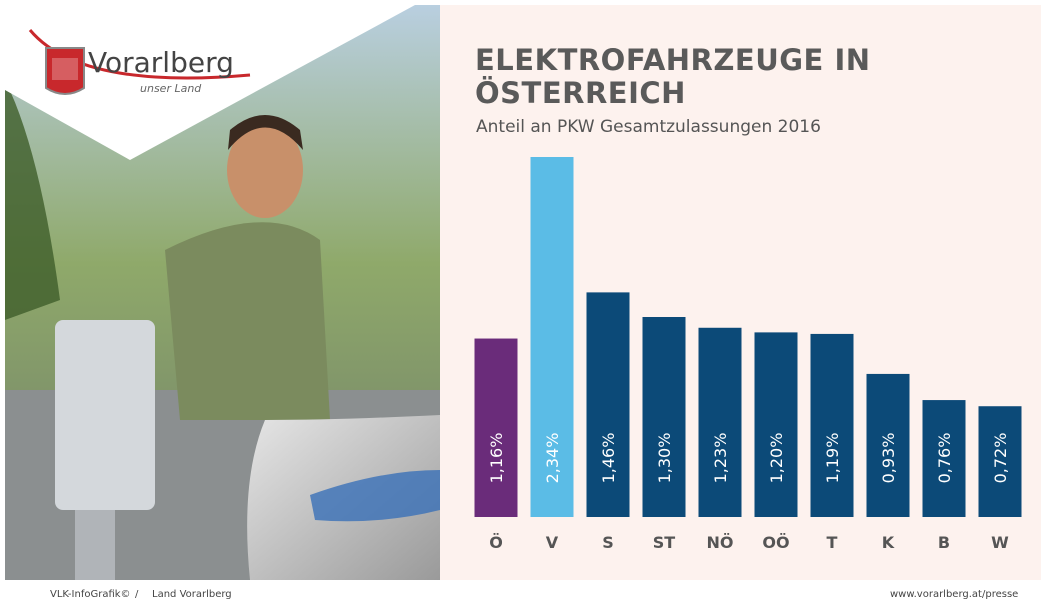 Image resolution: width=1046 pixels, height=604 pixels. What do you see at coordinates (90, 594) in the screenshot?
I see `footer-credit: VLK-InfoGrafik©` at bounding box center [90, 594].